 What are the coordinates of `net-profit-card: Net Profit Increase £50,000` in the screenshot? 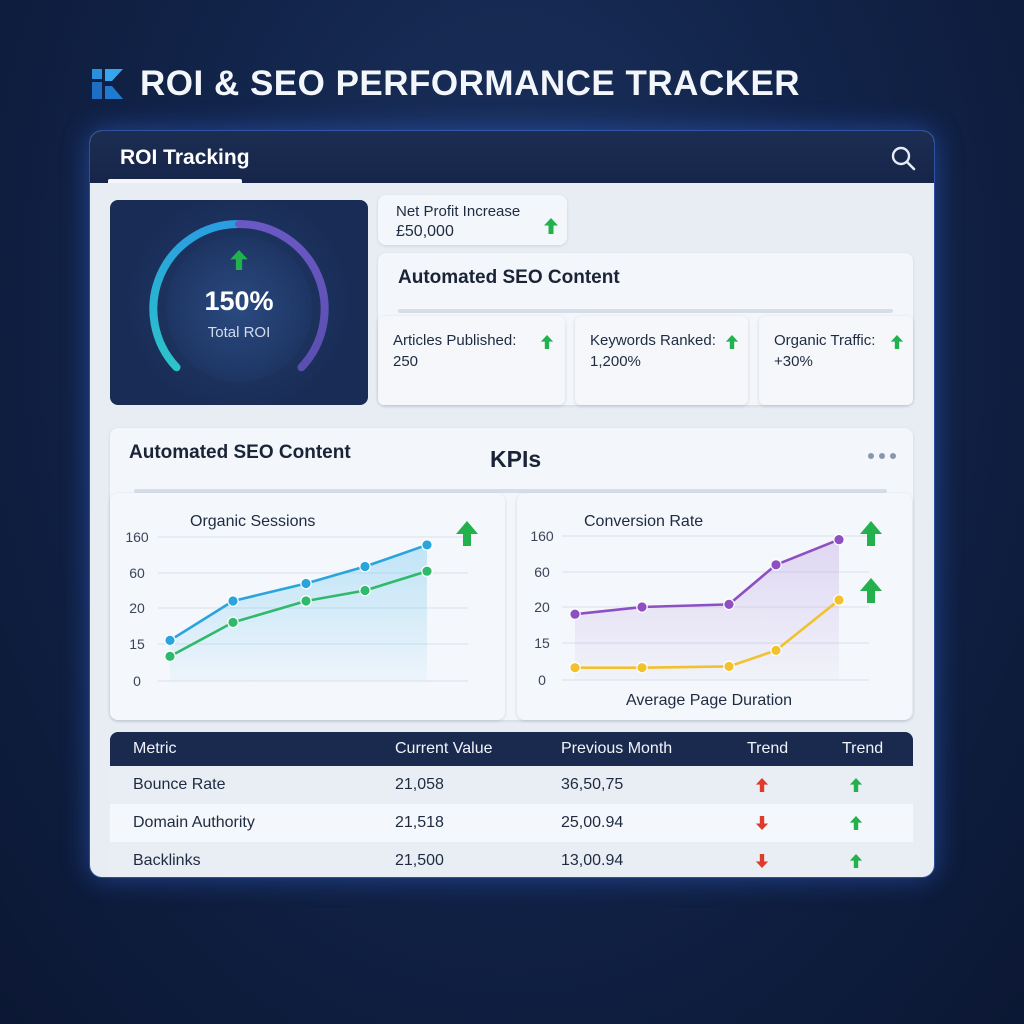 It's located at (472, 220).